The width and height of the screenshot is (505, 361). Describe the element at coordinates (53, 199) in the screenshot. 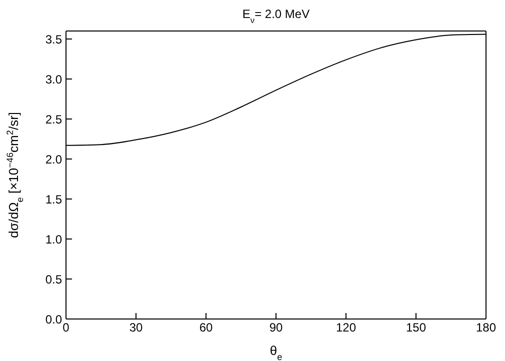

I see `y-tick-label: 1.5` at that location.